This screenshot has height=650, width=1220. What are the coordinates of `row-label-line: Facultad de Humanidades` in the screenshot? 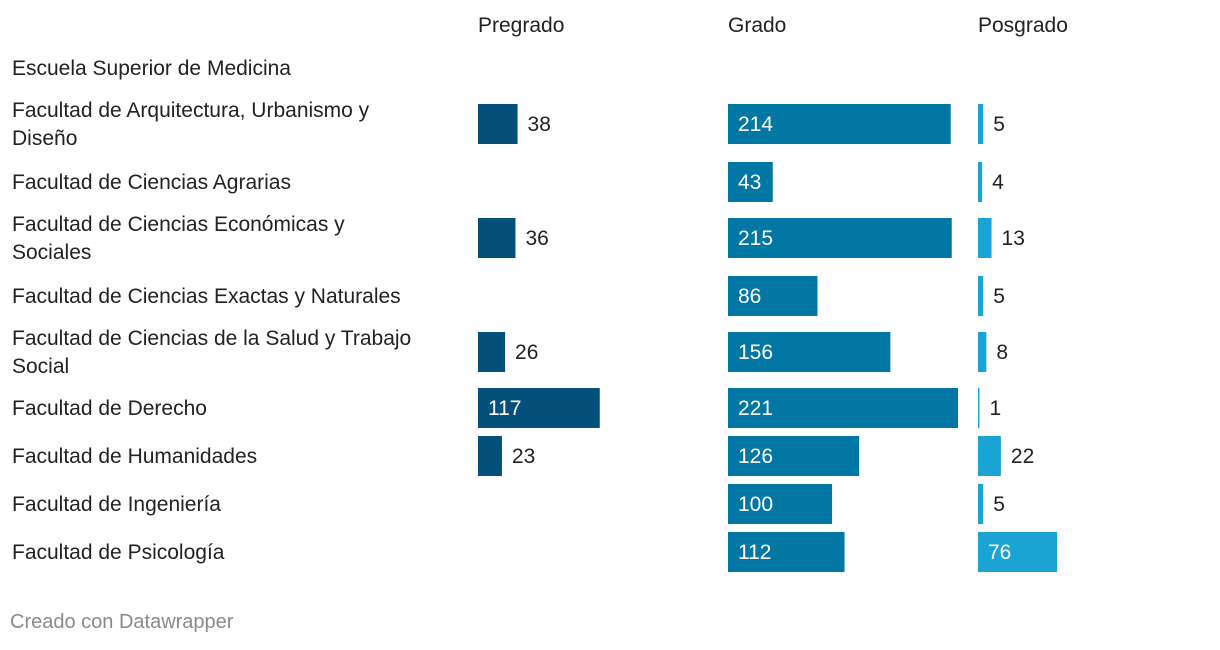 It's located at (134, 456).